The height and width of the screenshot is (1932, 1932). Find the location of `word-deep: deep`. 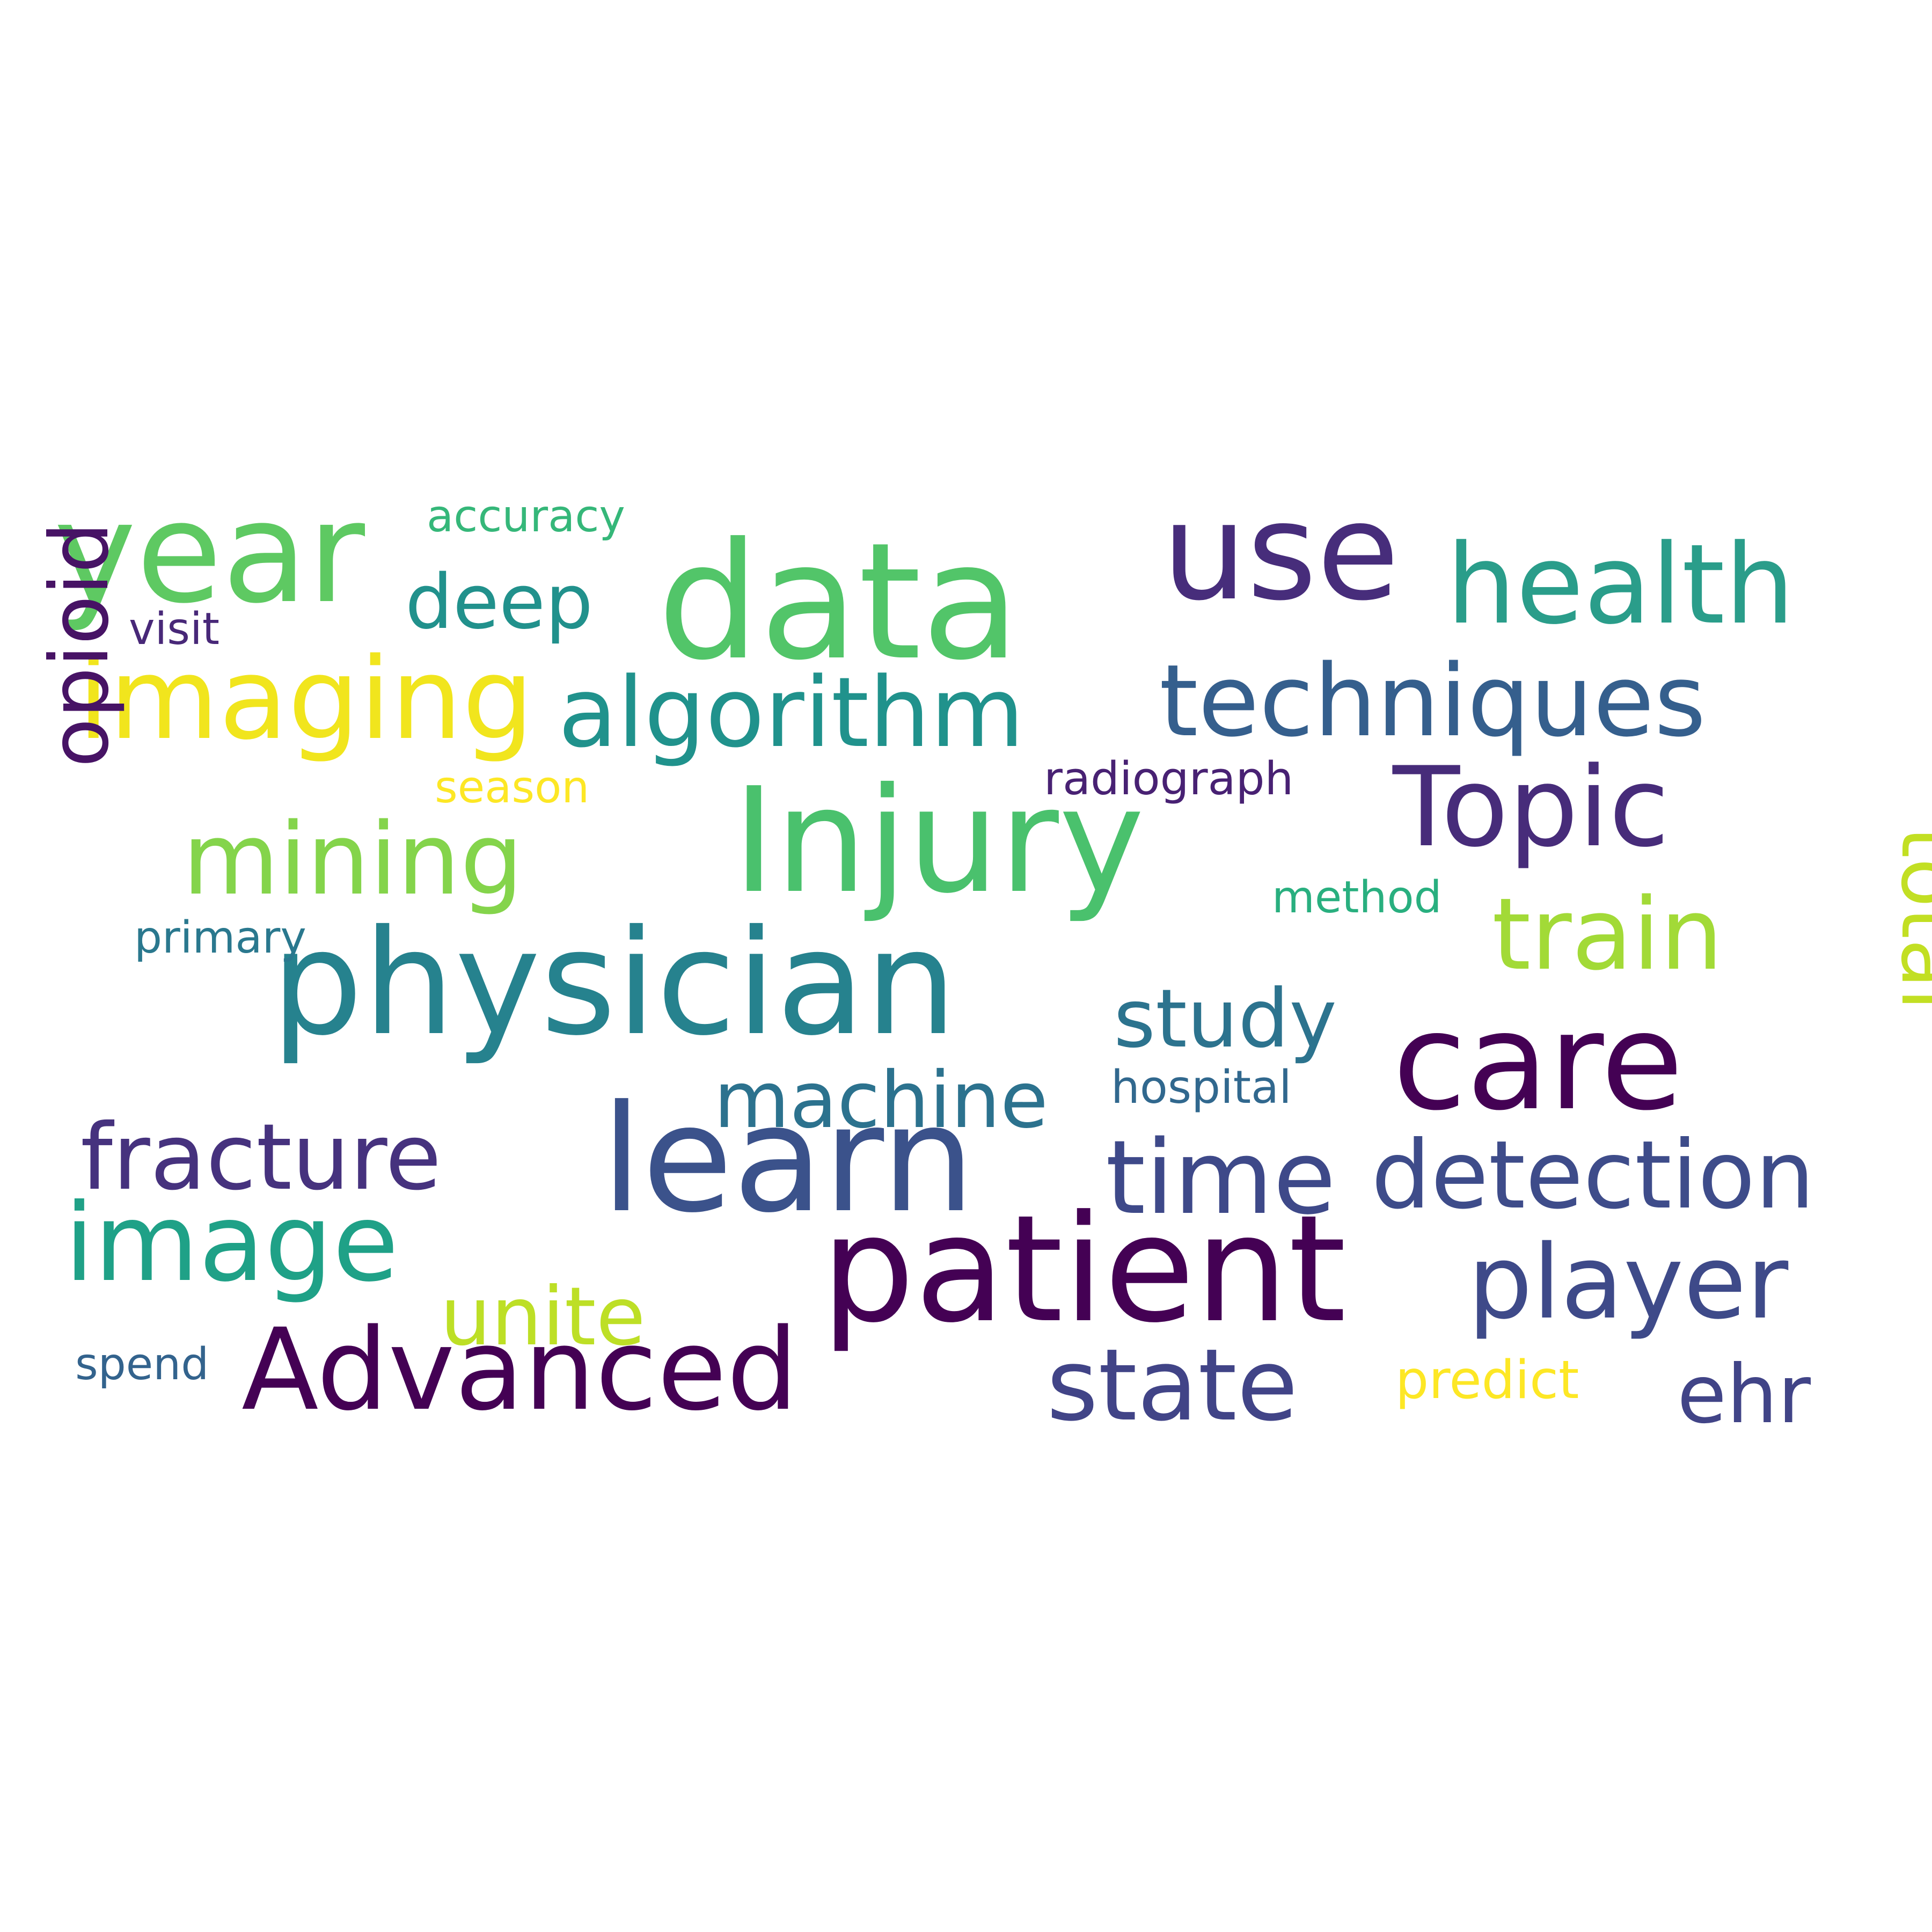

word-deep: deep is located at coordinates (499, 602).